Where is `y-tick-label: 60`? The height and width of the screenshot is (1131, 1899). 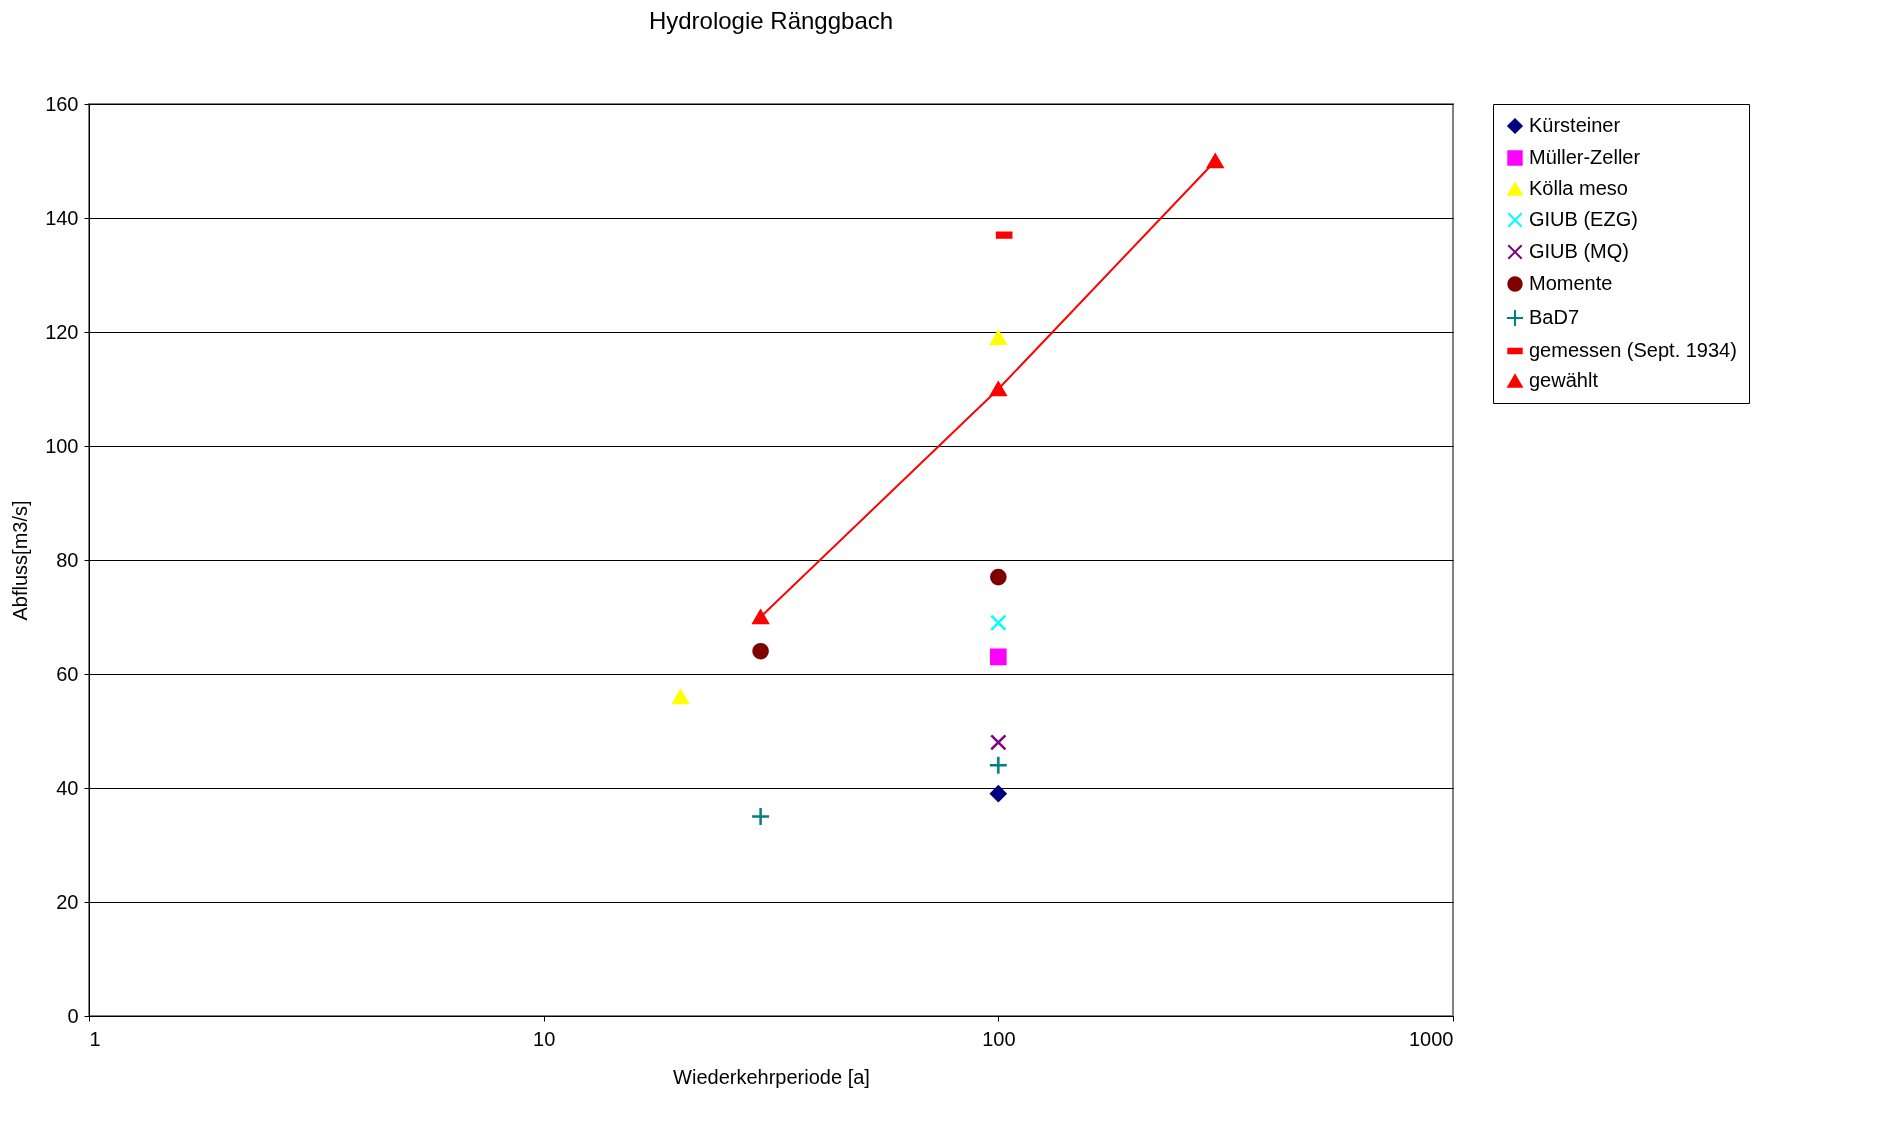 y-tick-label: 60 is located at coordinates (67, 673).